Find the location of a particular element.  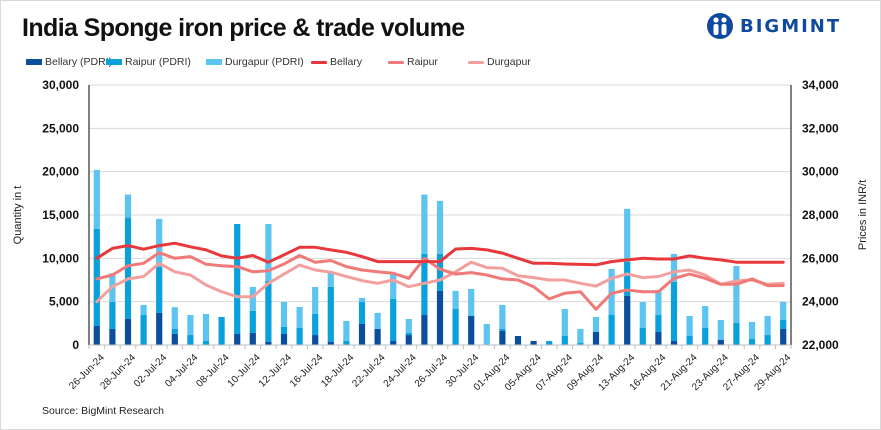

x-tick-label: 04-Jul-24 is located at coordinates (182, 371).